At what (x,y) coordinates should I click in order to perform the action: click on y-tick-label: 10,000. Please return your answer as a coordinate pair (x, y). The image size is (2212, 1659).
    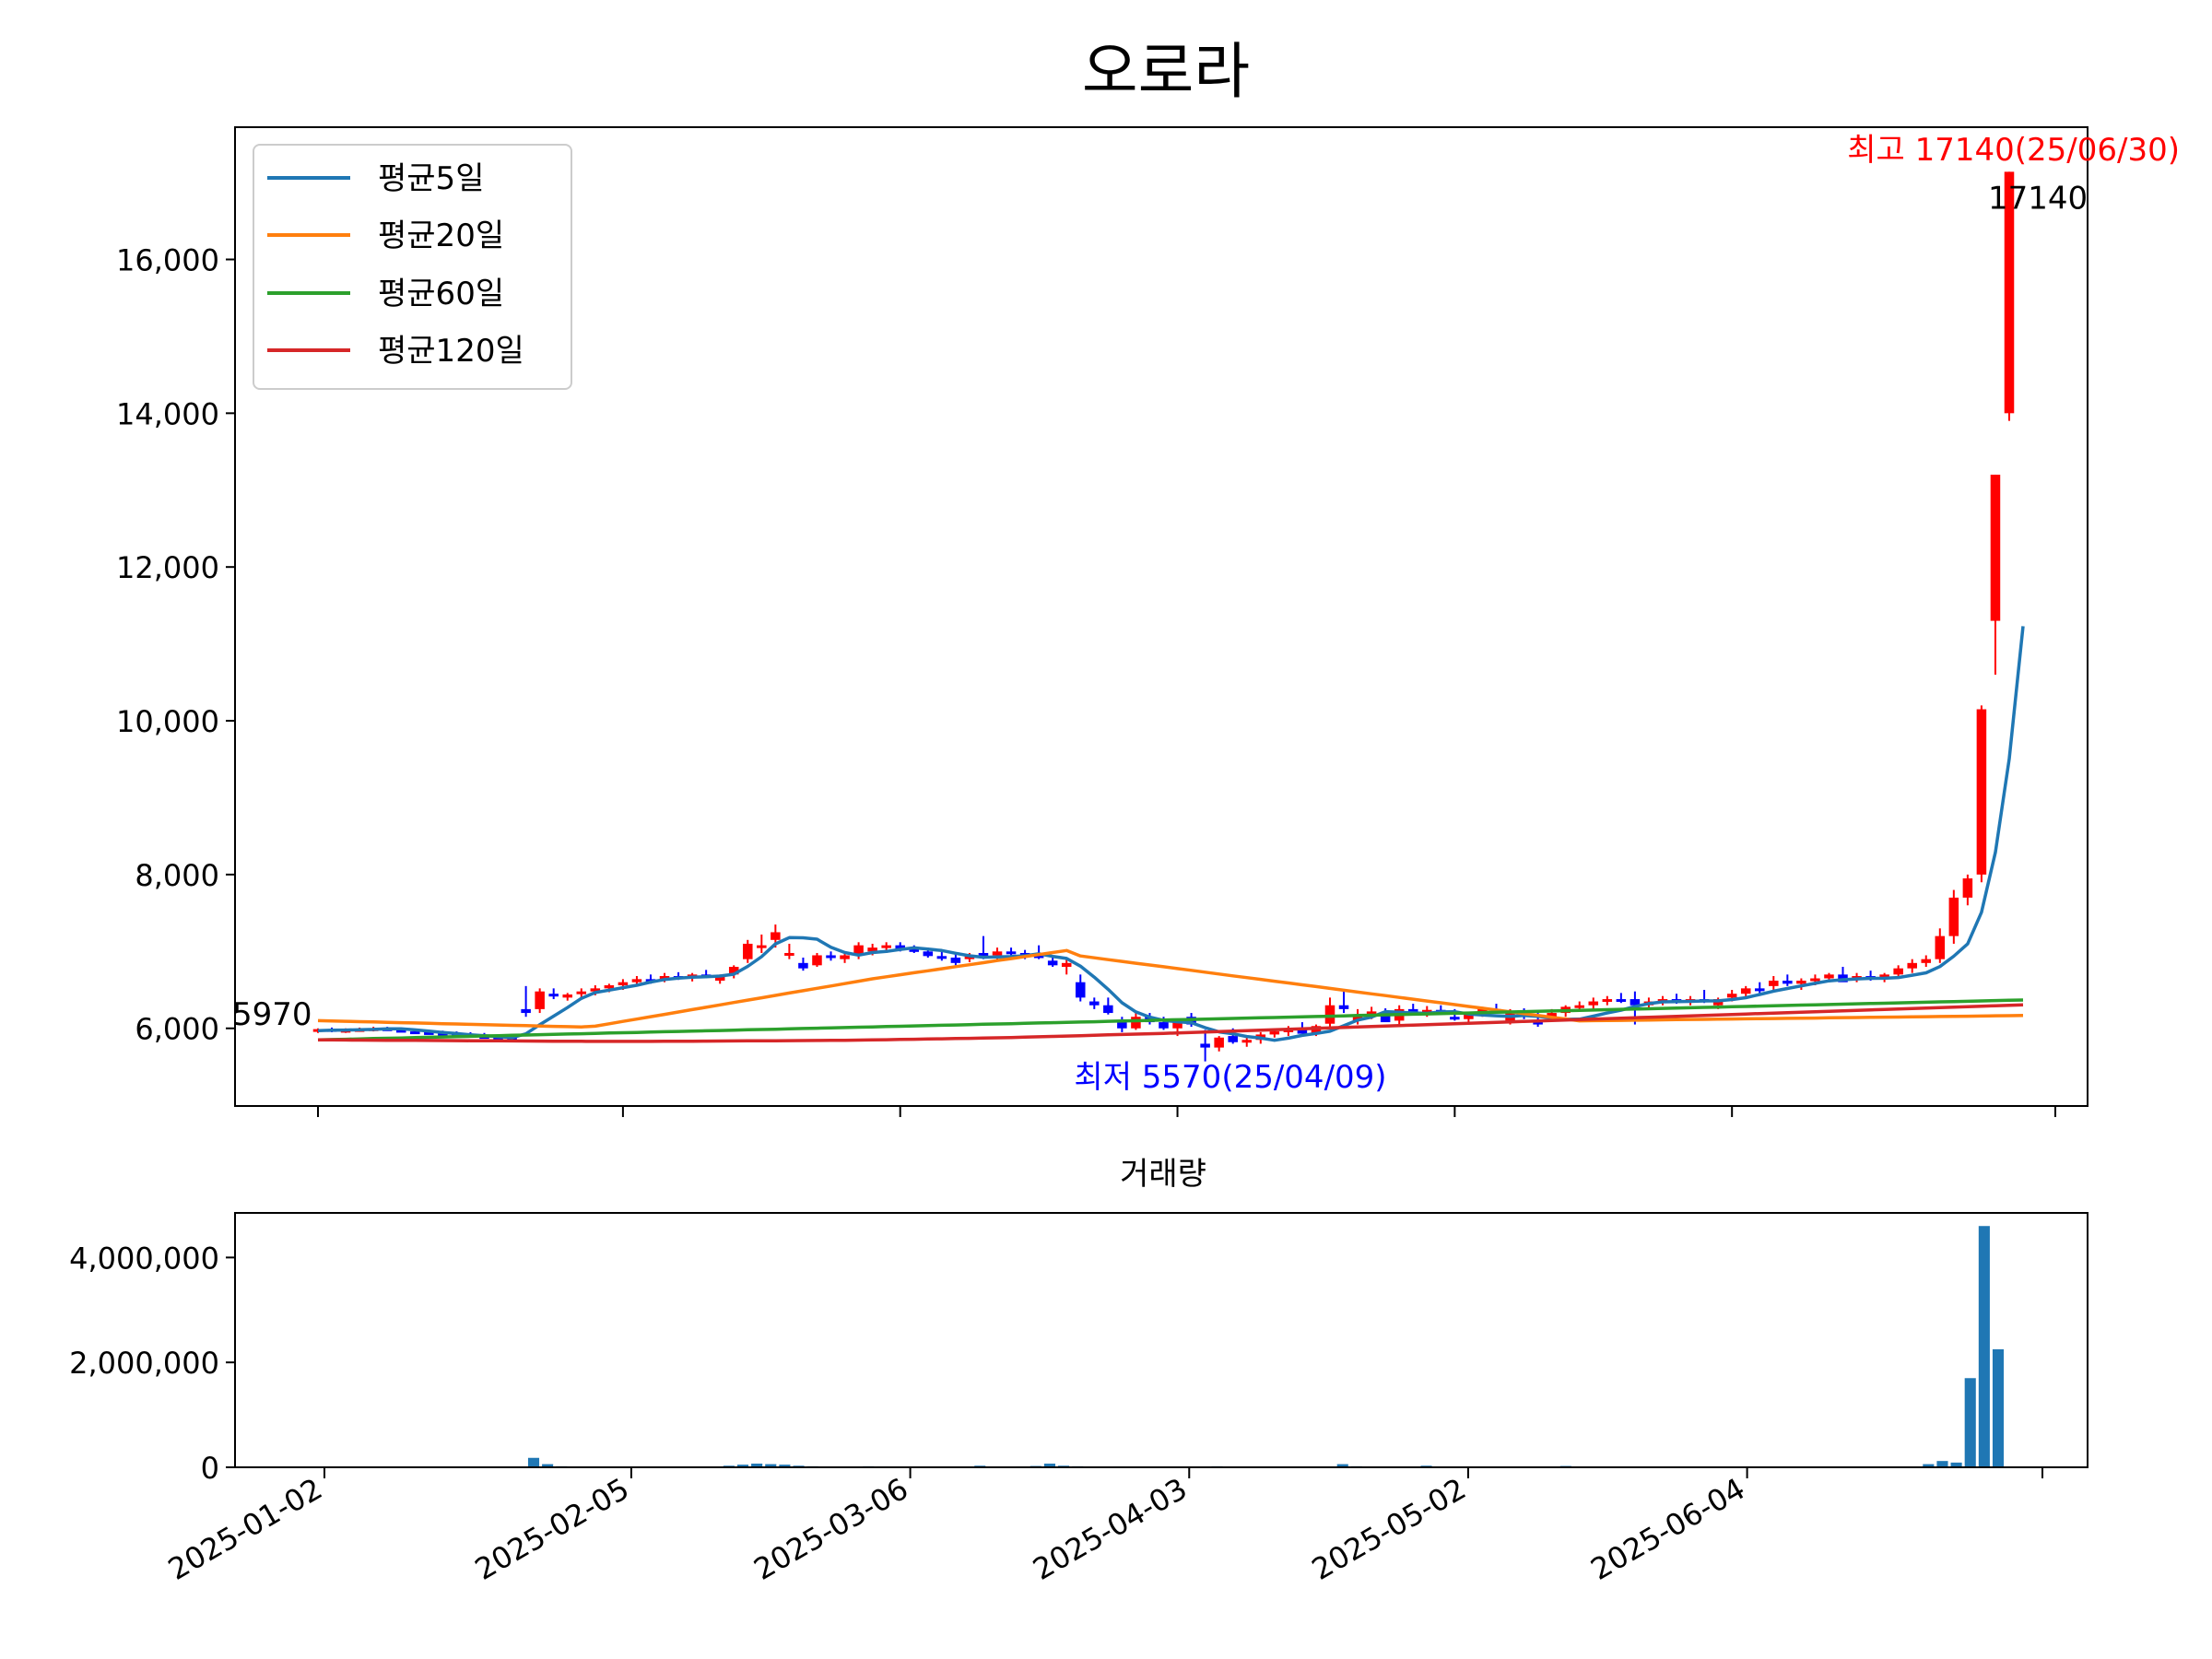
    Looking at the image, I should click on (167, 721).